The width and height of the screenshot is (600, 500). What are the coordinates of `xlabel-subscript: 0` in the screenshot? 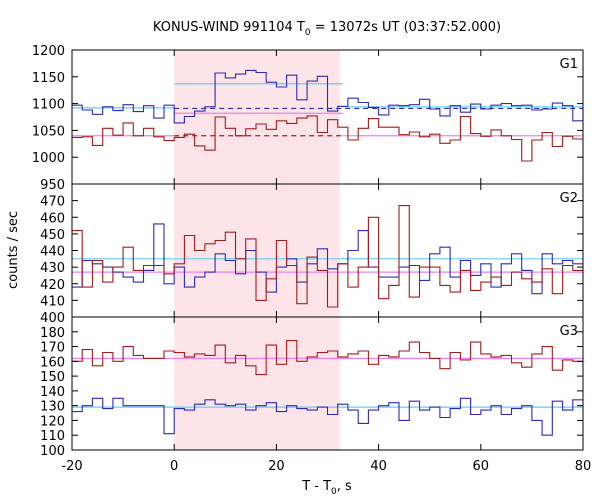 It's located at (334, 492).